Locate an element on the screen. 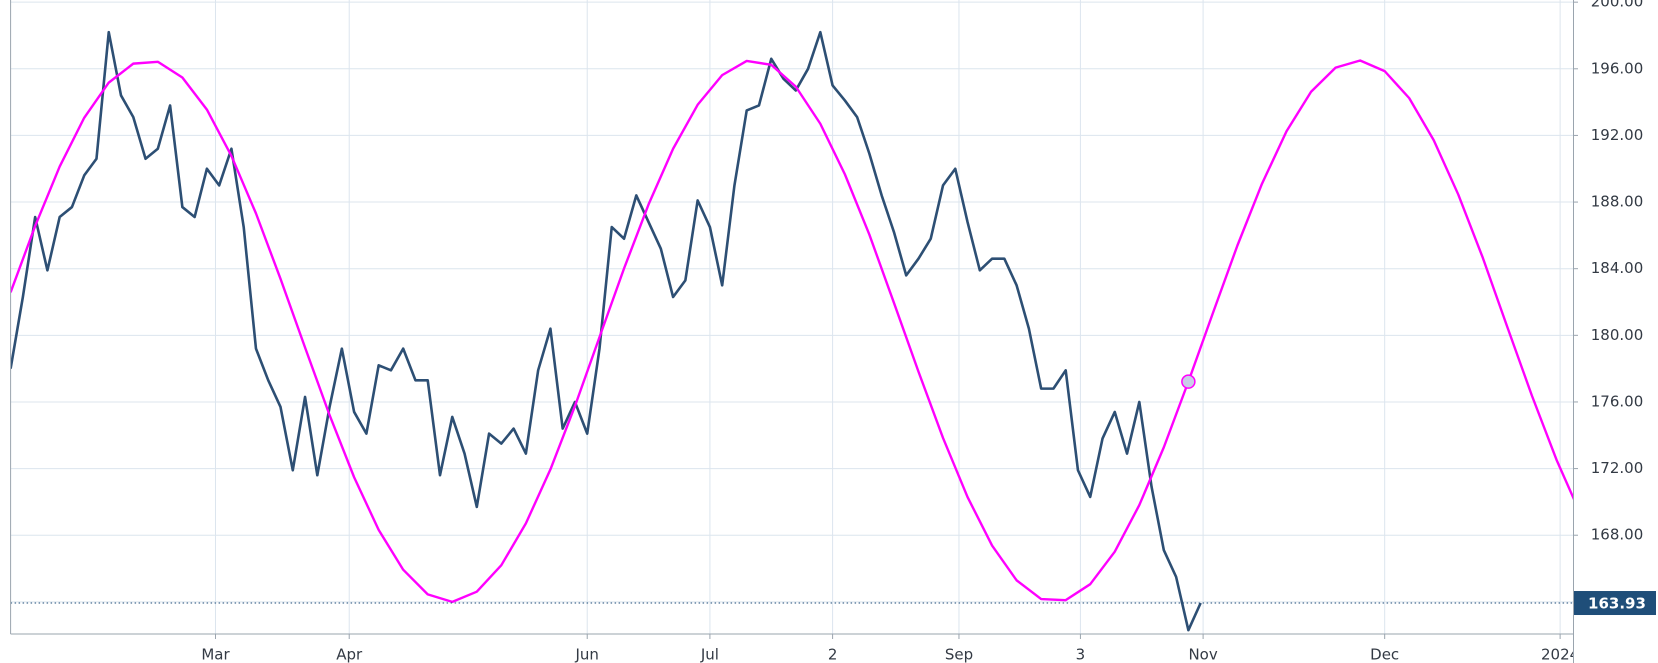 The width and height of the screenshot is (1658, 663). y-tick-label: 184.00 is located at coordinates (1617, 268).